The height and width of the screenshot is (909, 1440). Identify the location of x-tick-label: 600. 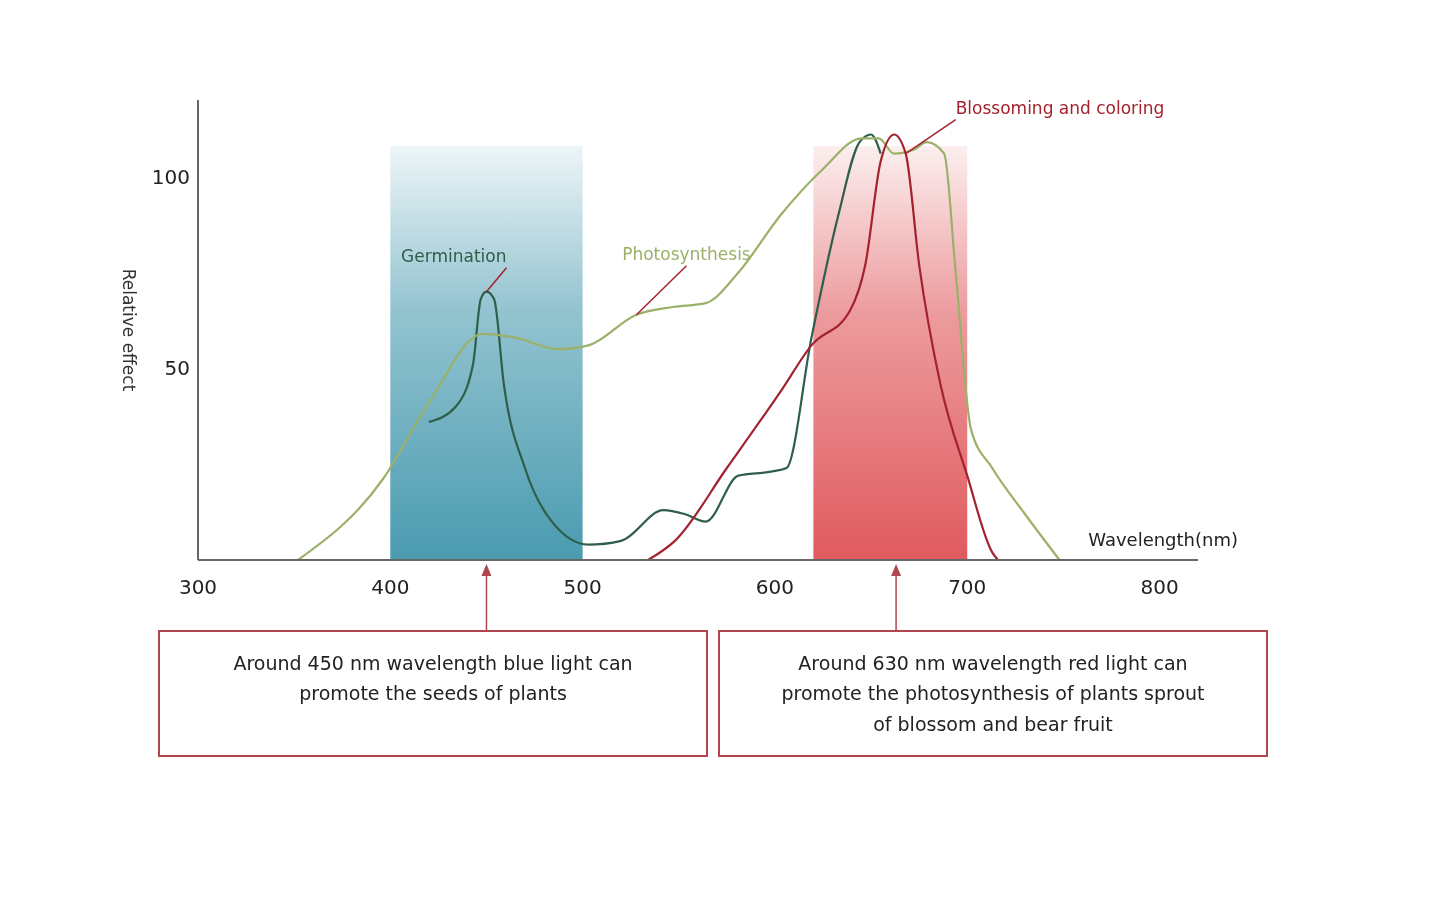
(775, 587).